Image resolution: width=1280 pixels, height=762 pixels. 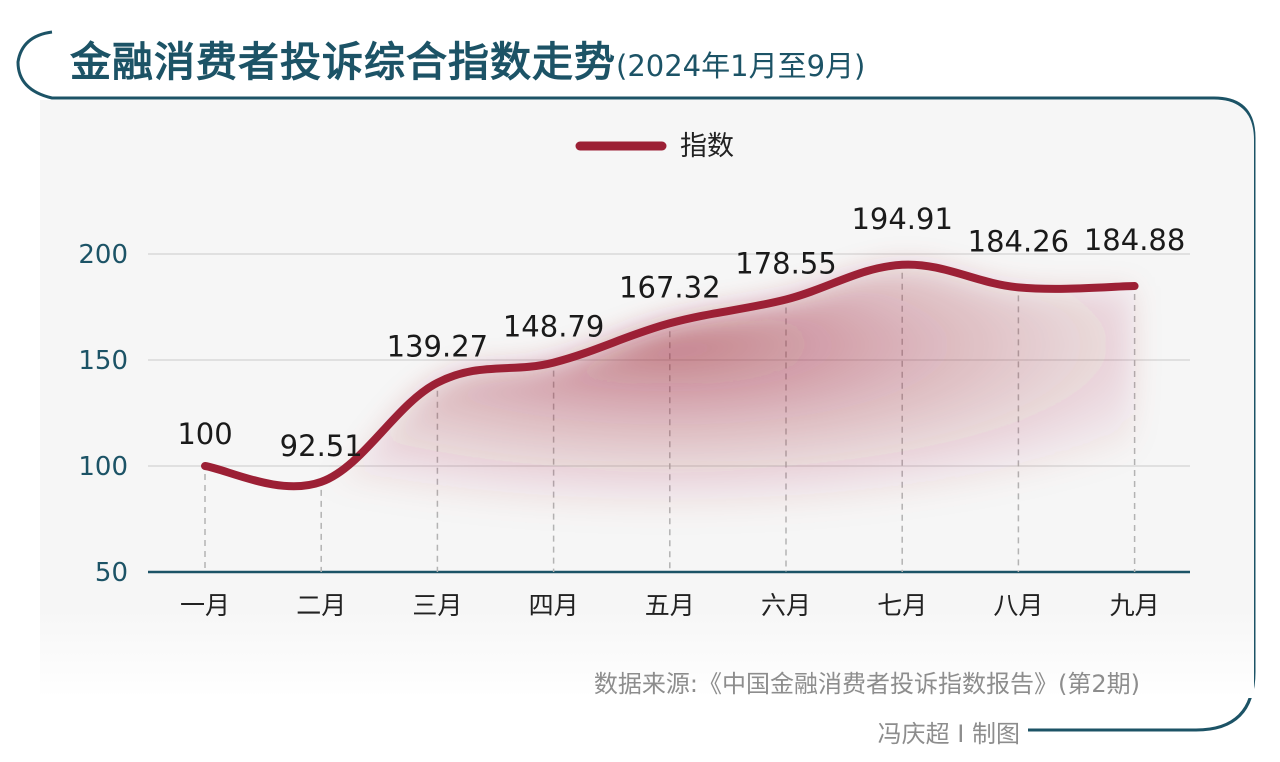 What do you see at coordinates (103, 361) in the screenshot?
I see `y-tick-label: 150` at bounding box center [103, 361].